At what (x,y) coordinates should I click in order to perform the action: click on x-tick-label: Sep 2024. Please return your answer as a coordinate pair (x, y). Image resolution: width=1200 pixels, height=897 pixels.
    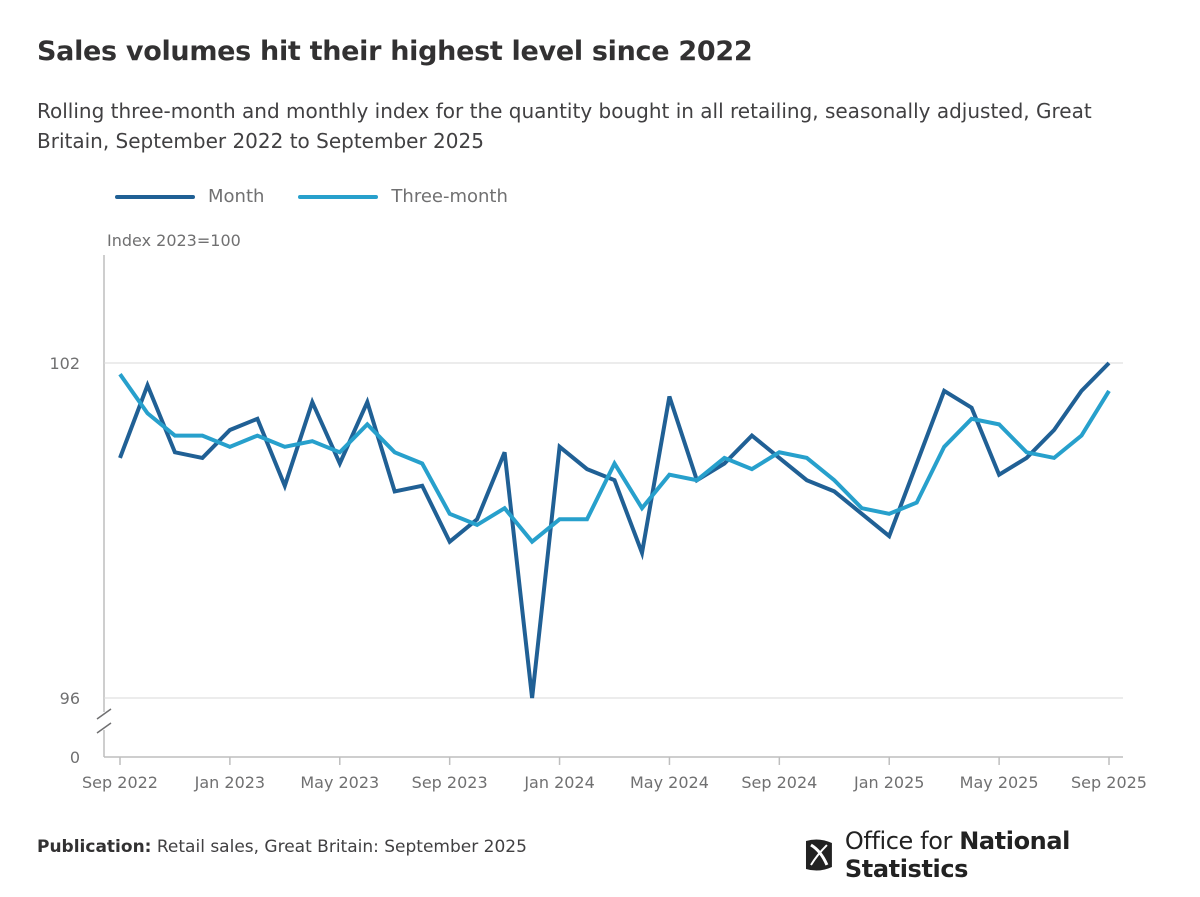
    Looking at the image, I should click on (779, 782).